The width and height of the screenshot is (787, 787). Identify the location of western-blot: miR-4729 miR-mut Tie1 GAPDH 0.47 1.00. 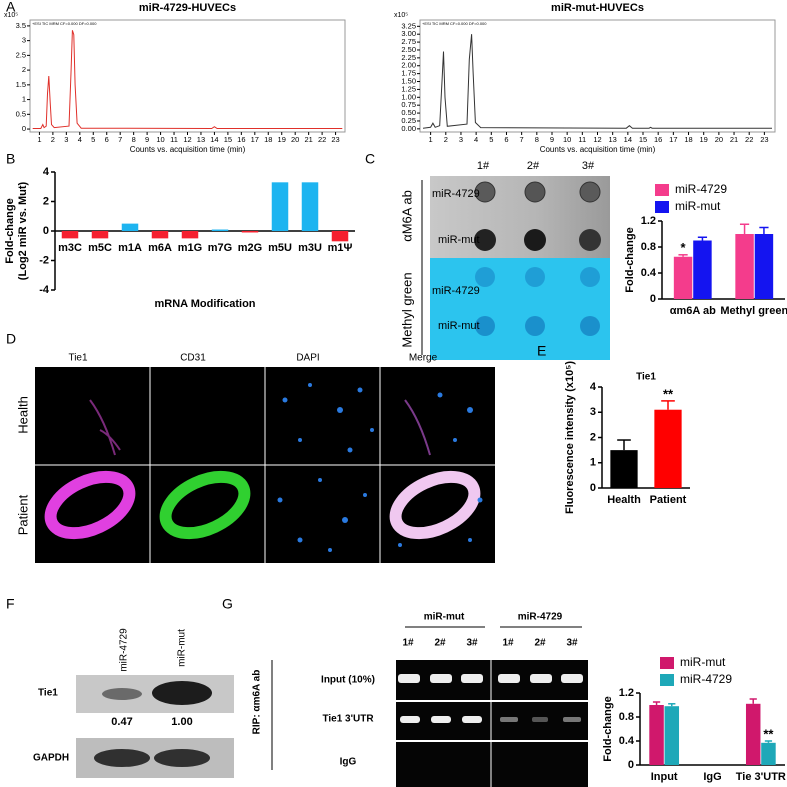
(133, 703).